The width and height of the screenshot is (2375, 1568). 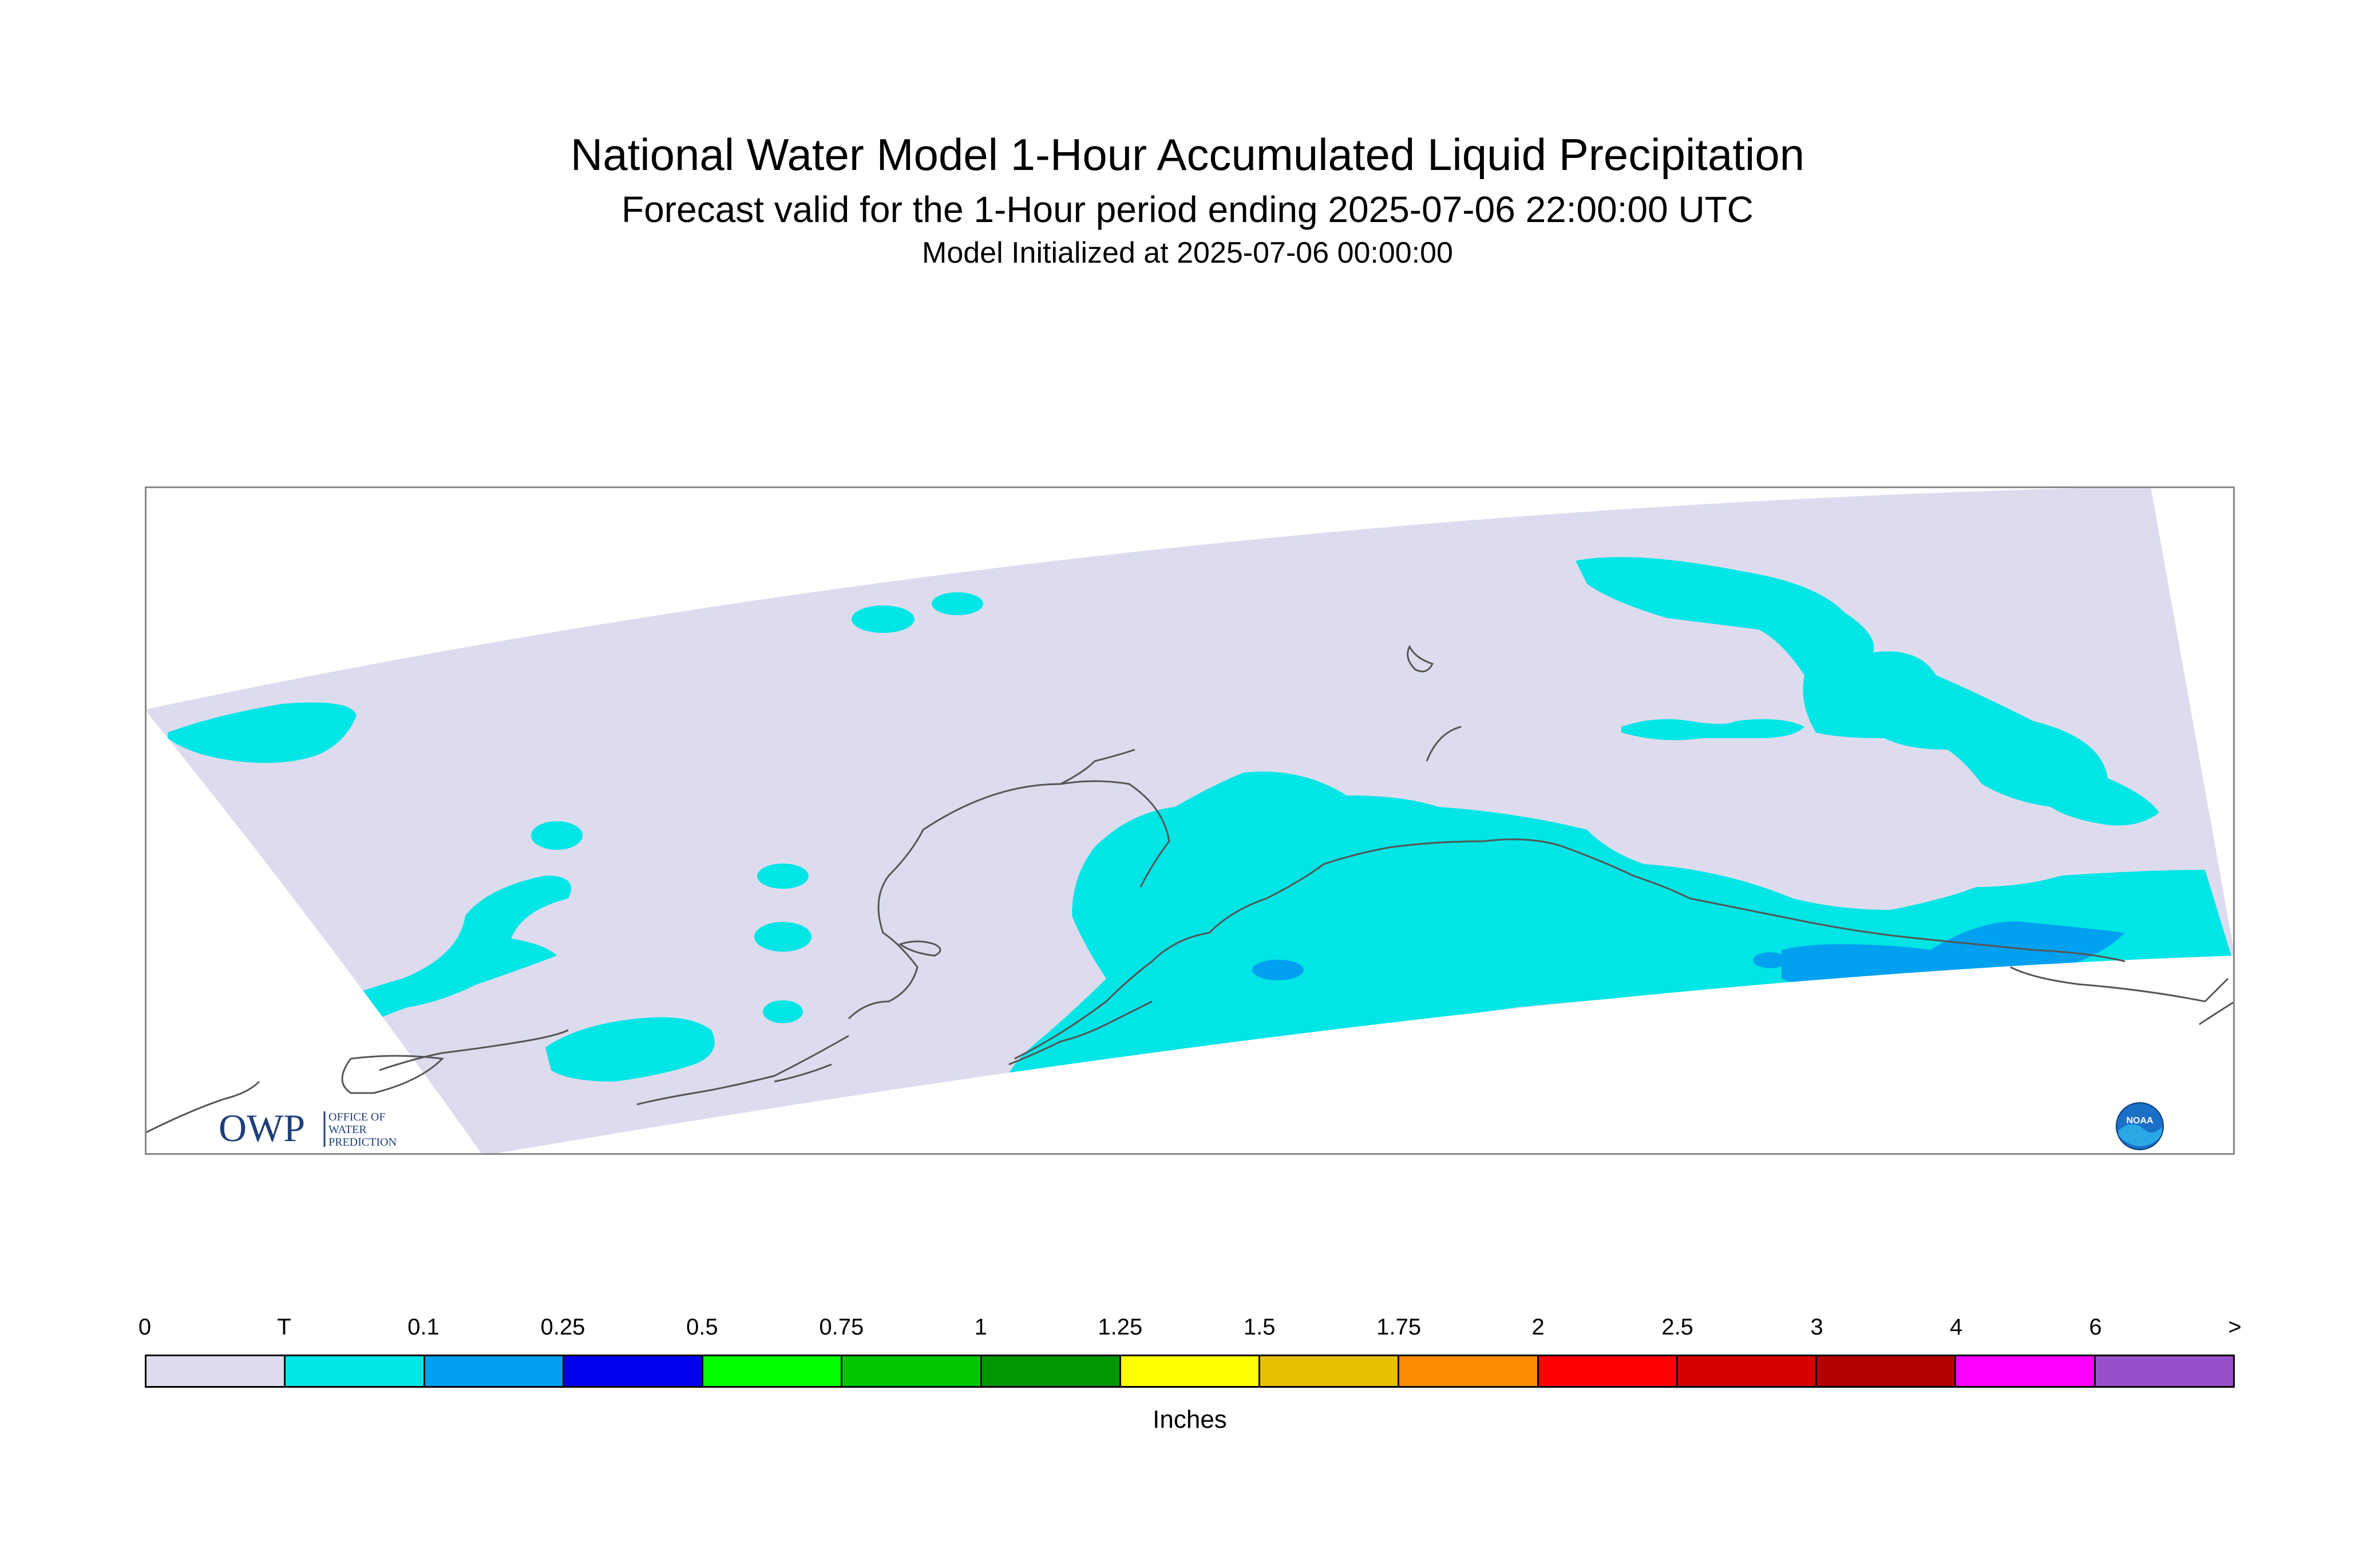 I want to click on coastline-north-bay, so click(x=1098, y=767).